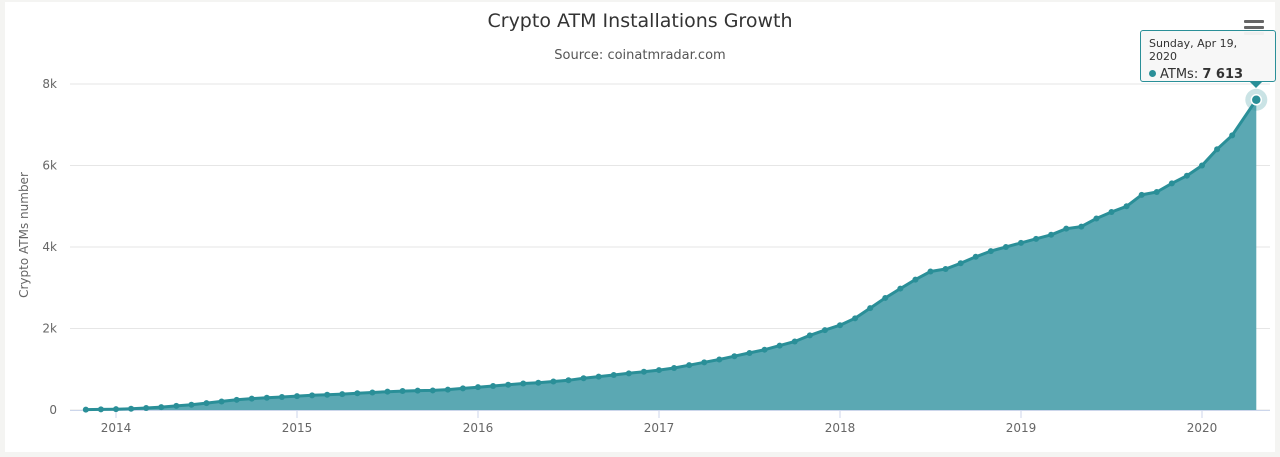 The height and width of the screenshot is (457, 1280). Describe the element at coordinates (53, 410) in the screenshot. I see `y-tick-label: 0` at that location.